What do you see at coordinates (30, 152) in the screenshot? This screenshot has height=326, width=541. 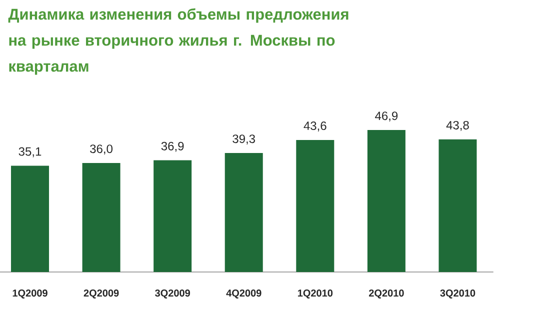 I see `data-label: 35,1` at bounding box center [30, 152].